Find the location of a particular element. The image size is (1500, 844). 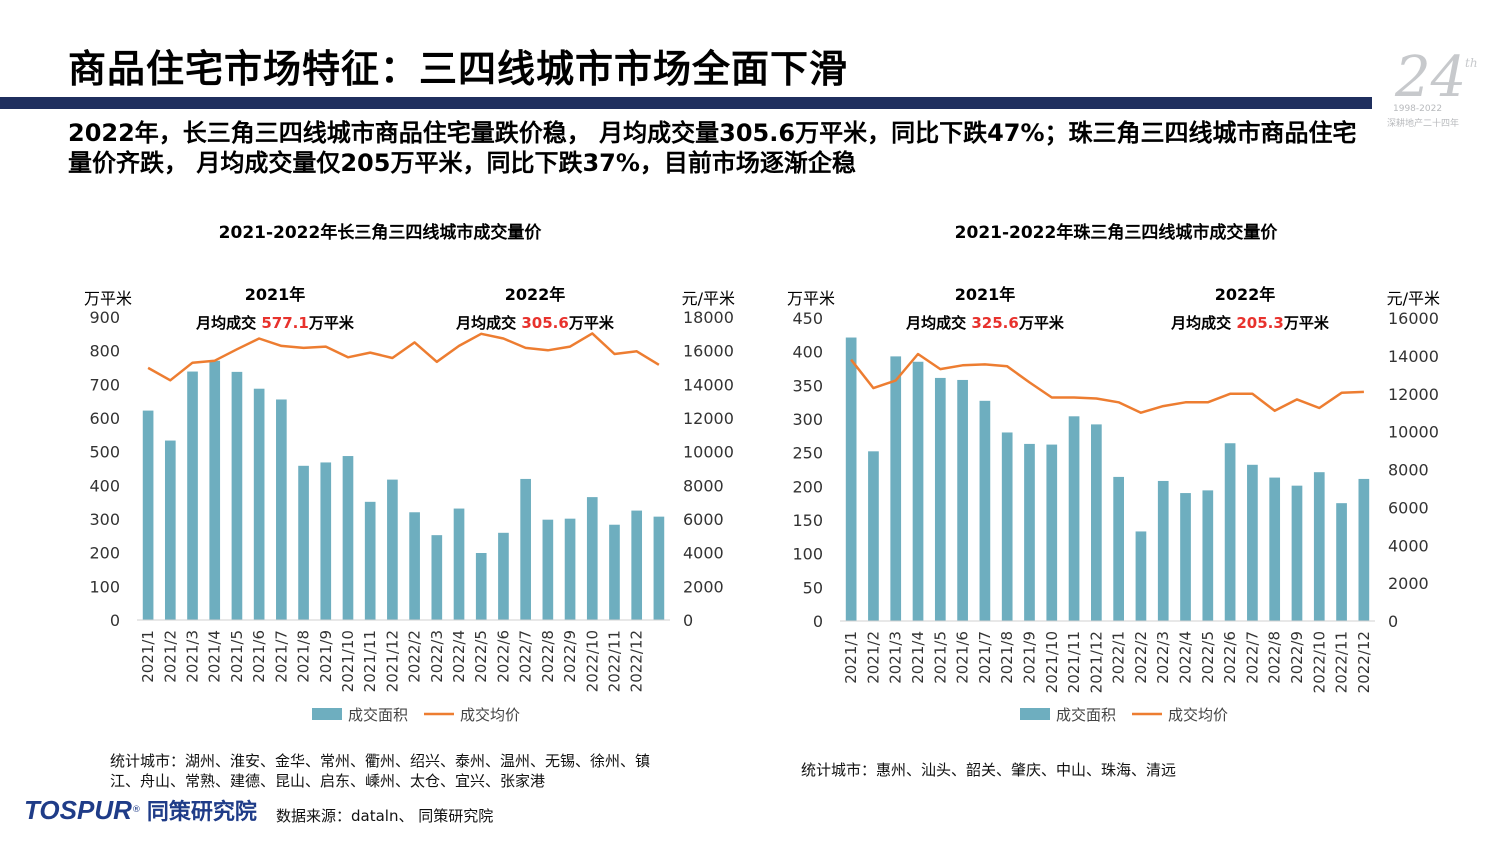

y2-axis-label: 元/平米 is located at coordinates (708, 298).